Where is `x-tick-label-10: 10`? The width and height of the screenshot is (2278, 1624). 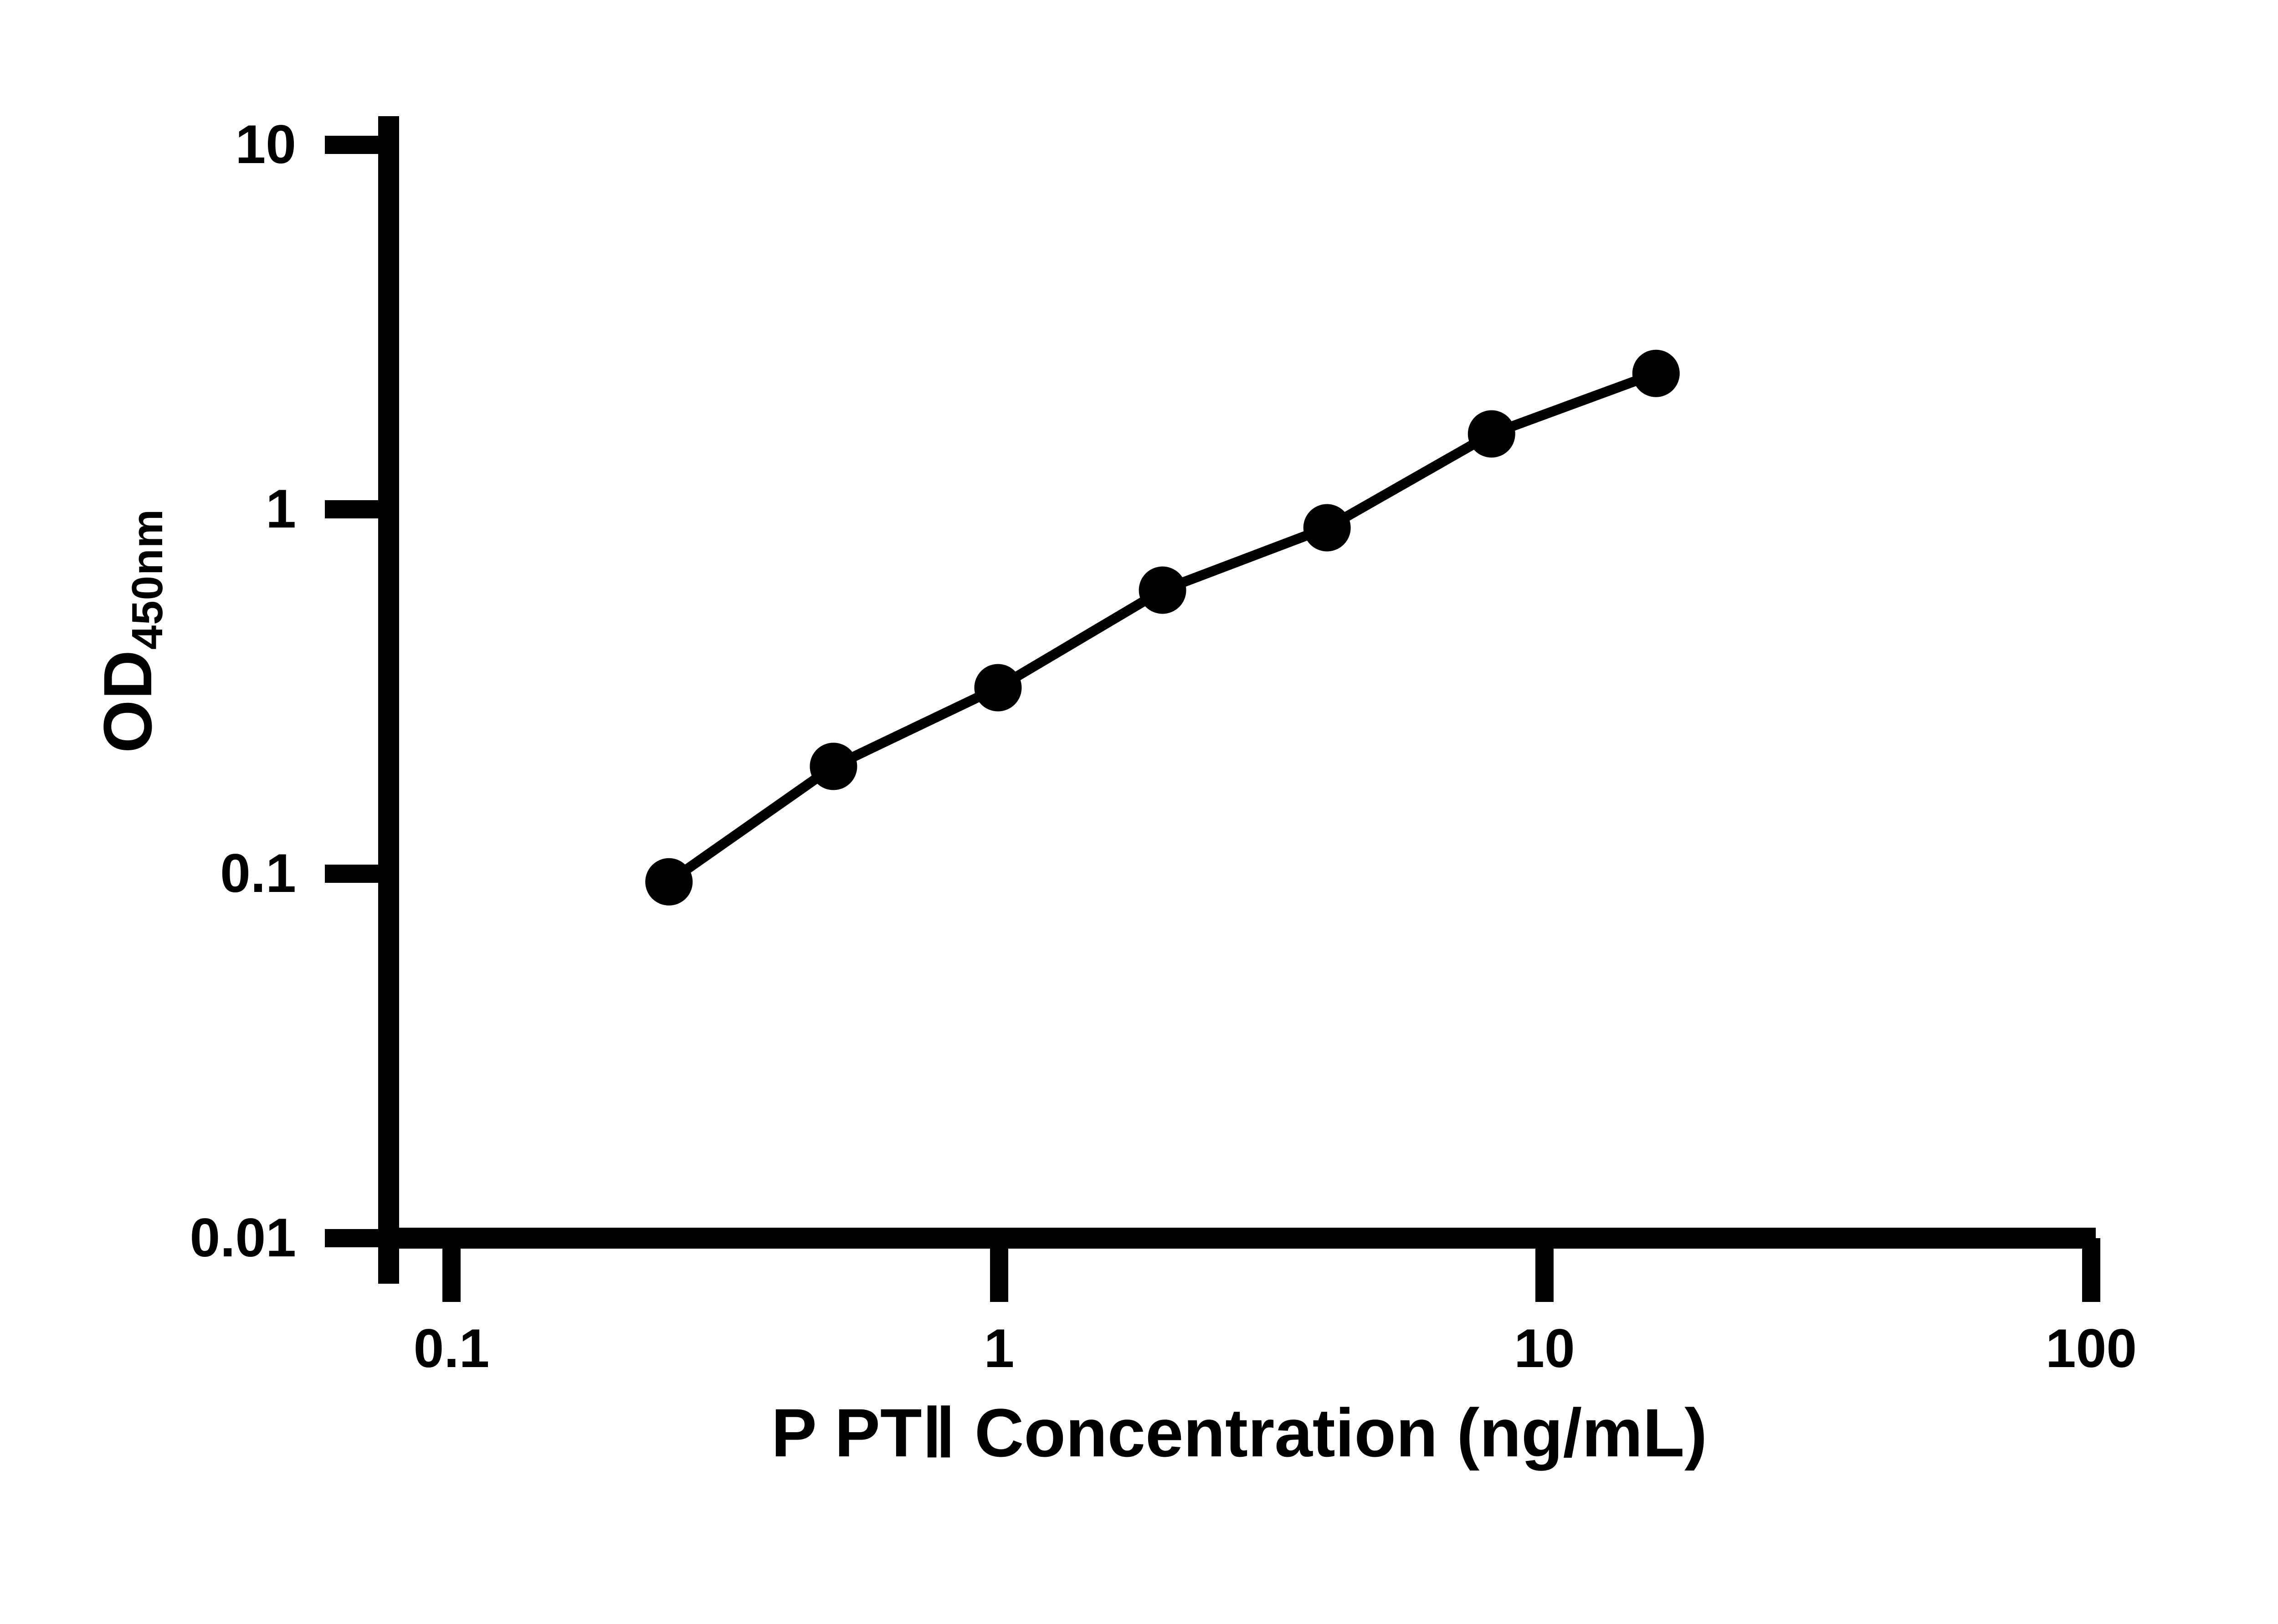
x-tick-label-10: 10 is located at coordinates (1544, 1349).